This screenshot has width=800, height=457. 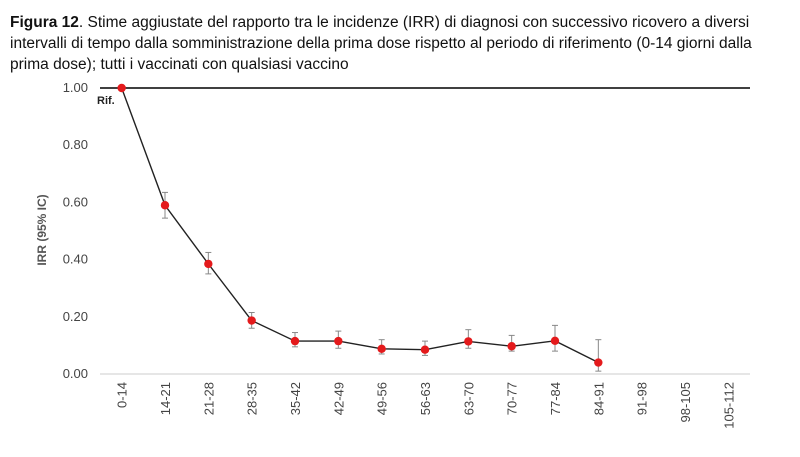 I want to click on y-tick-label: 0.20, so click(x=75, y=316).